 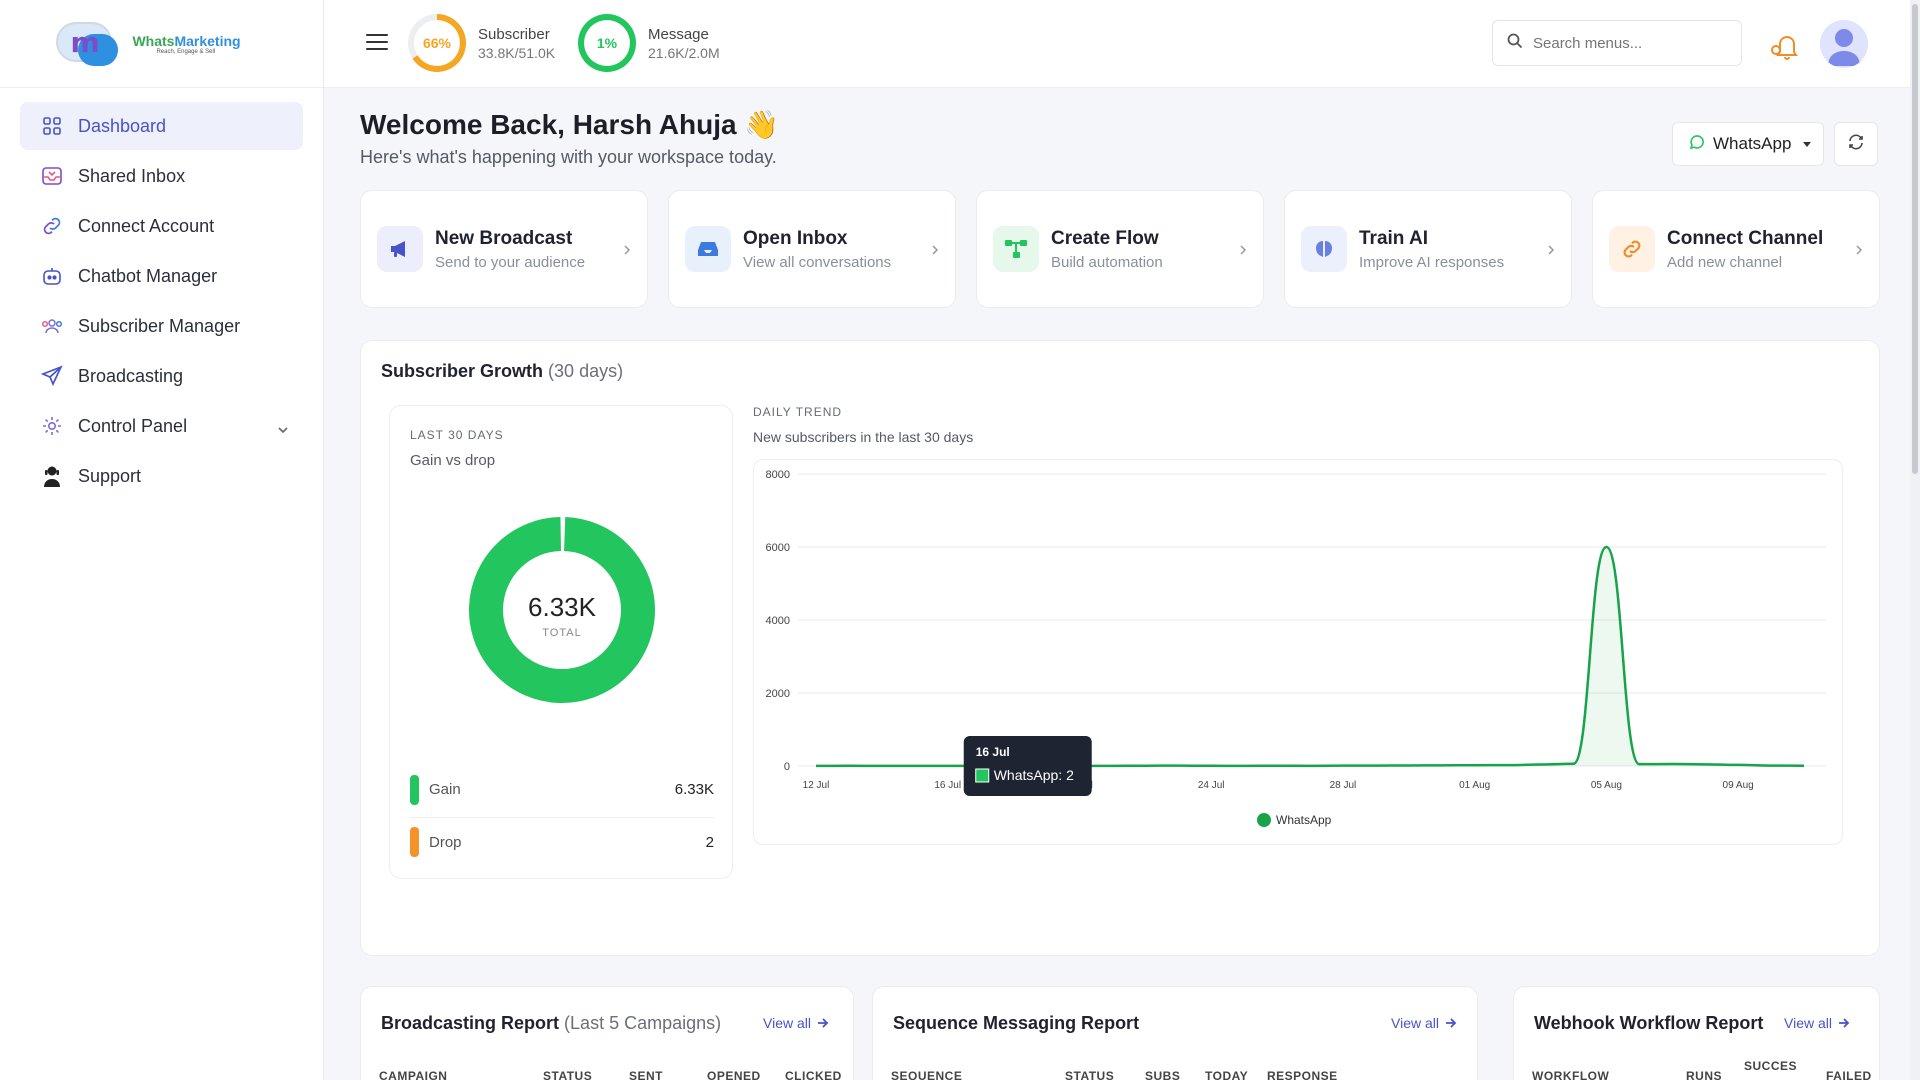 I want to click on quick-action-title: Connect Channel, so click(x=1745, y=238).